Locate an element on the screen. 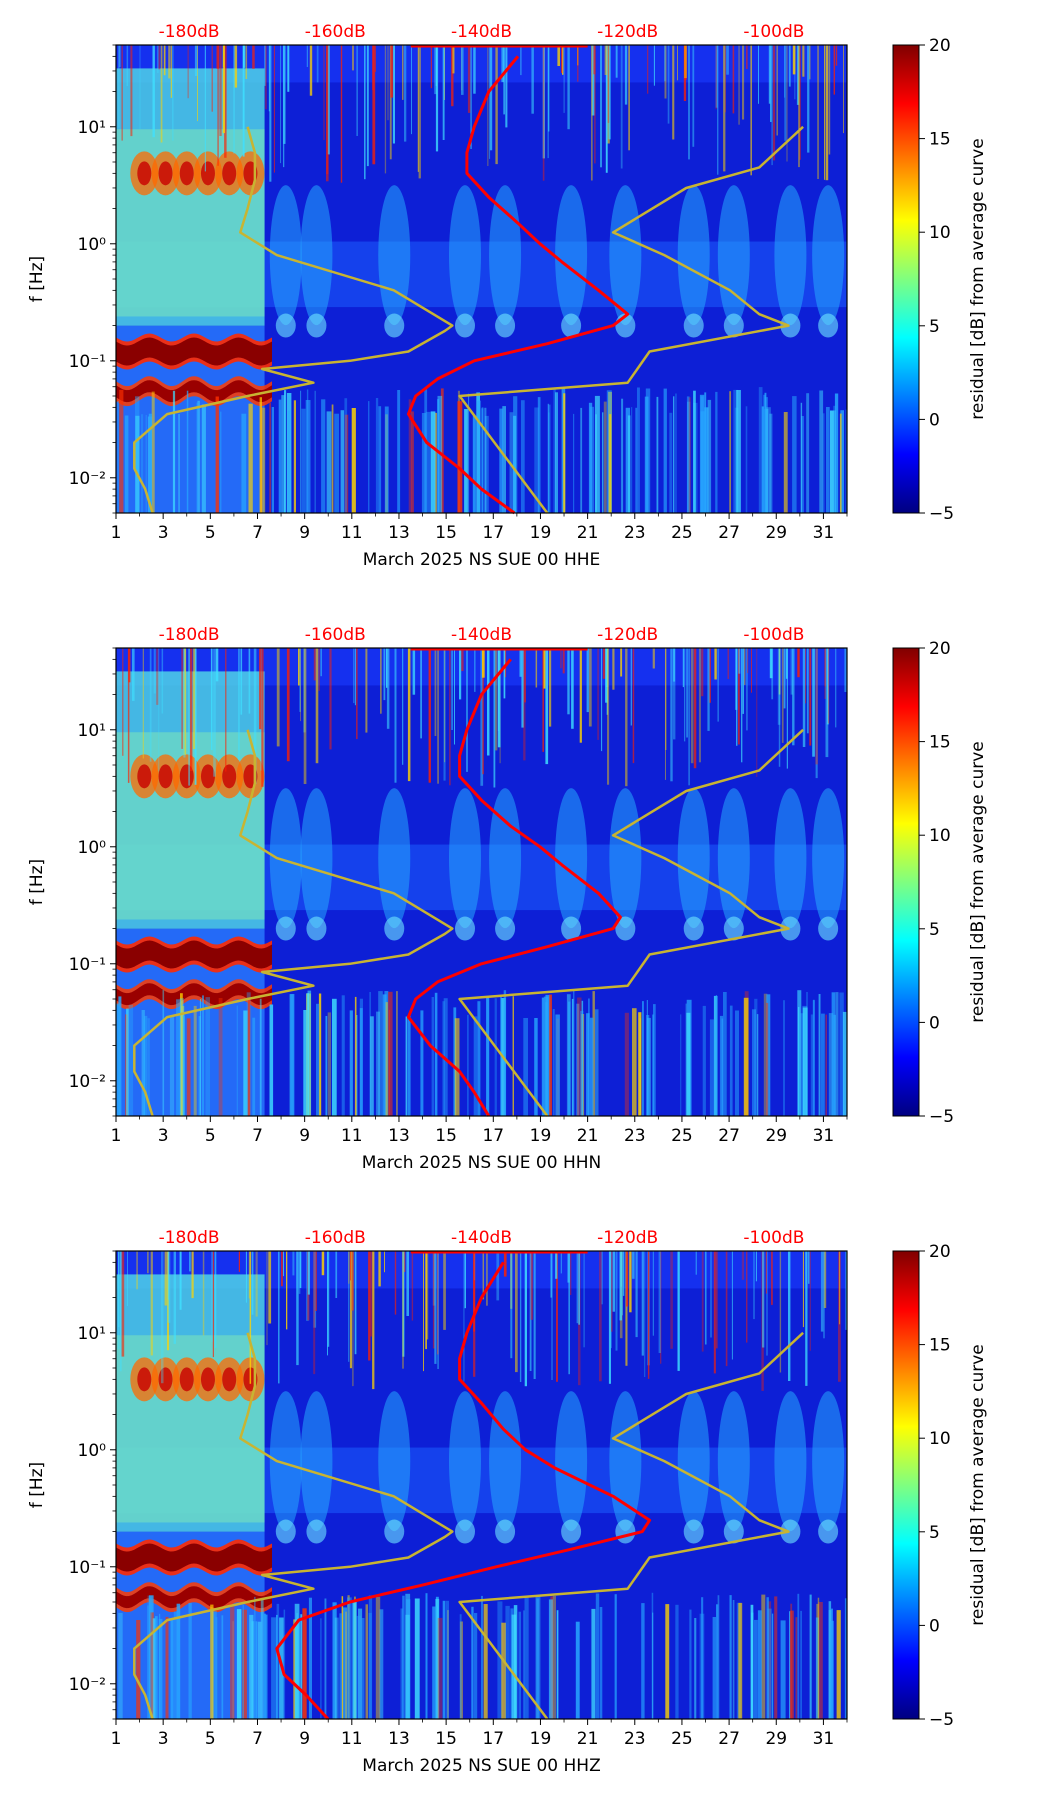 The width and height of the screenshot is (1052, 1806). colorbar-tick-label: 15 is located at coordinates (940, 1346).